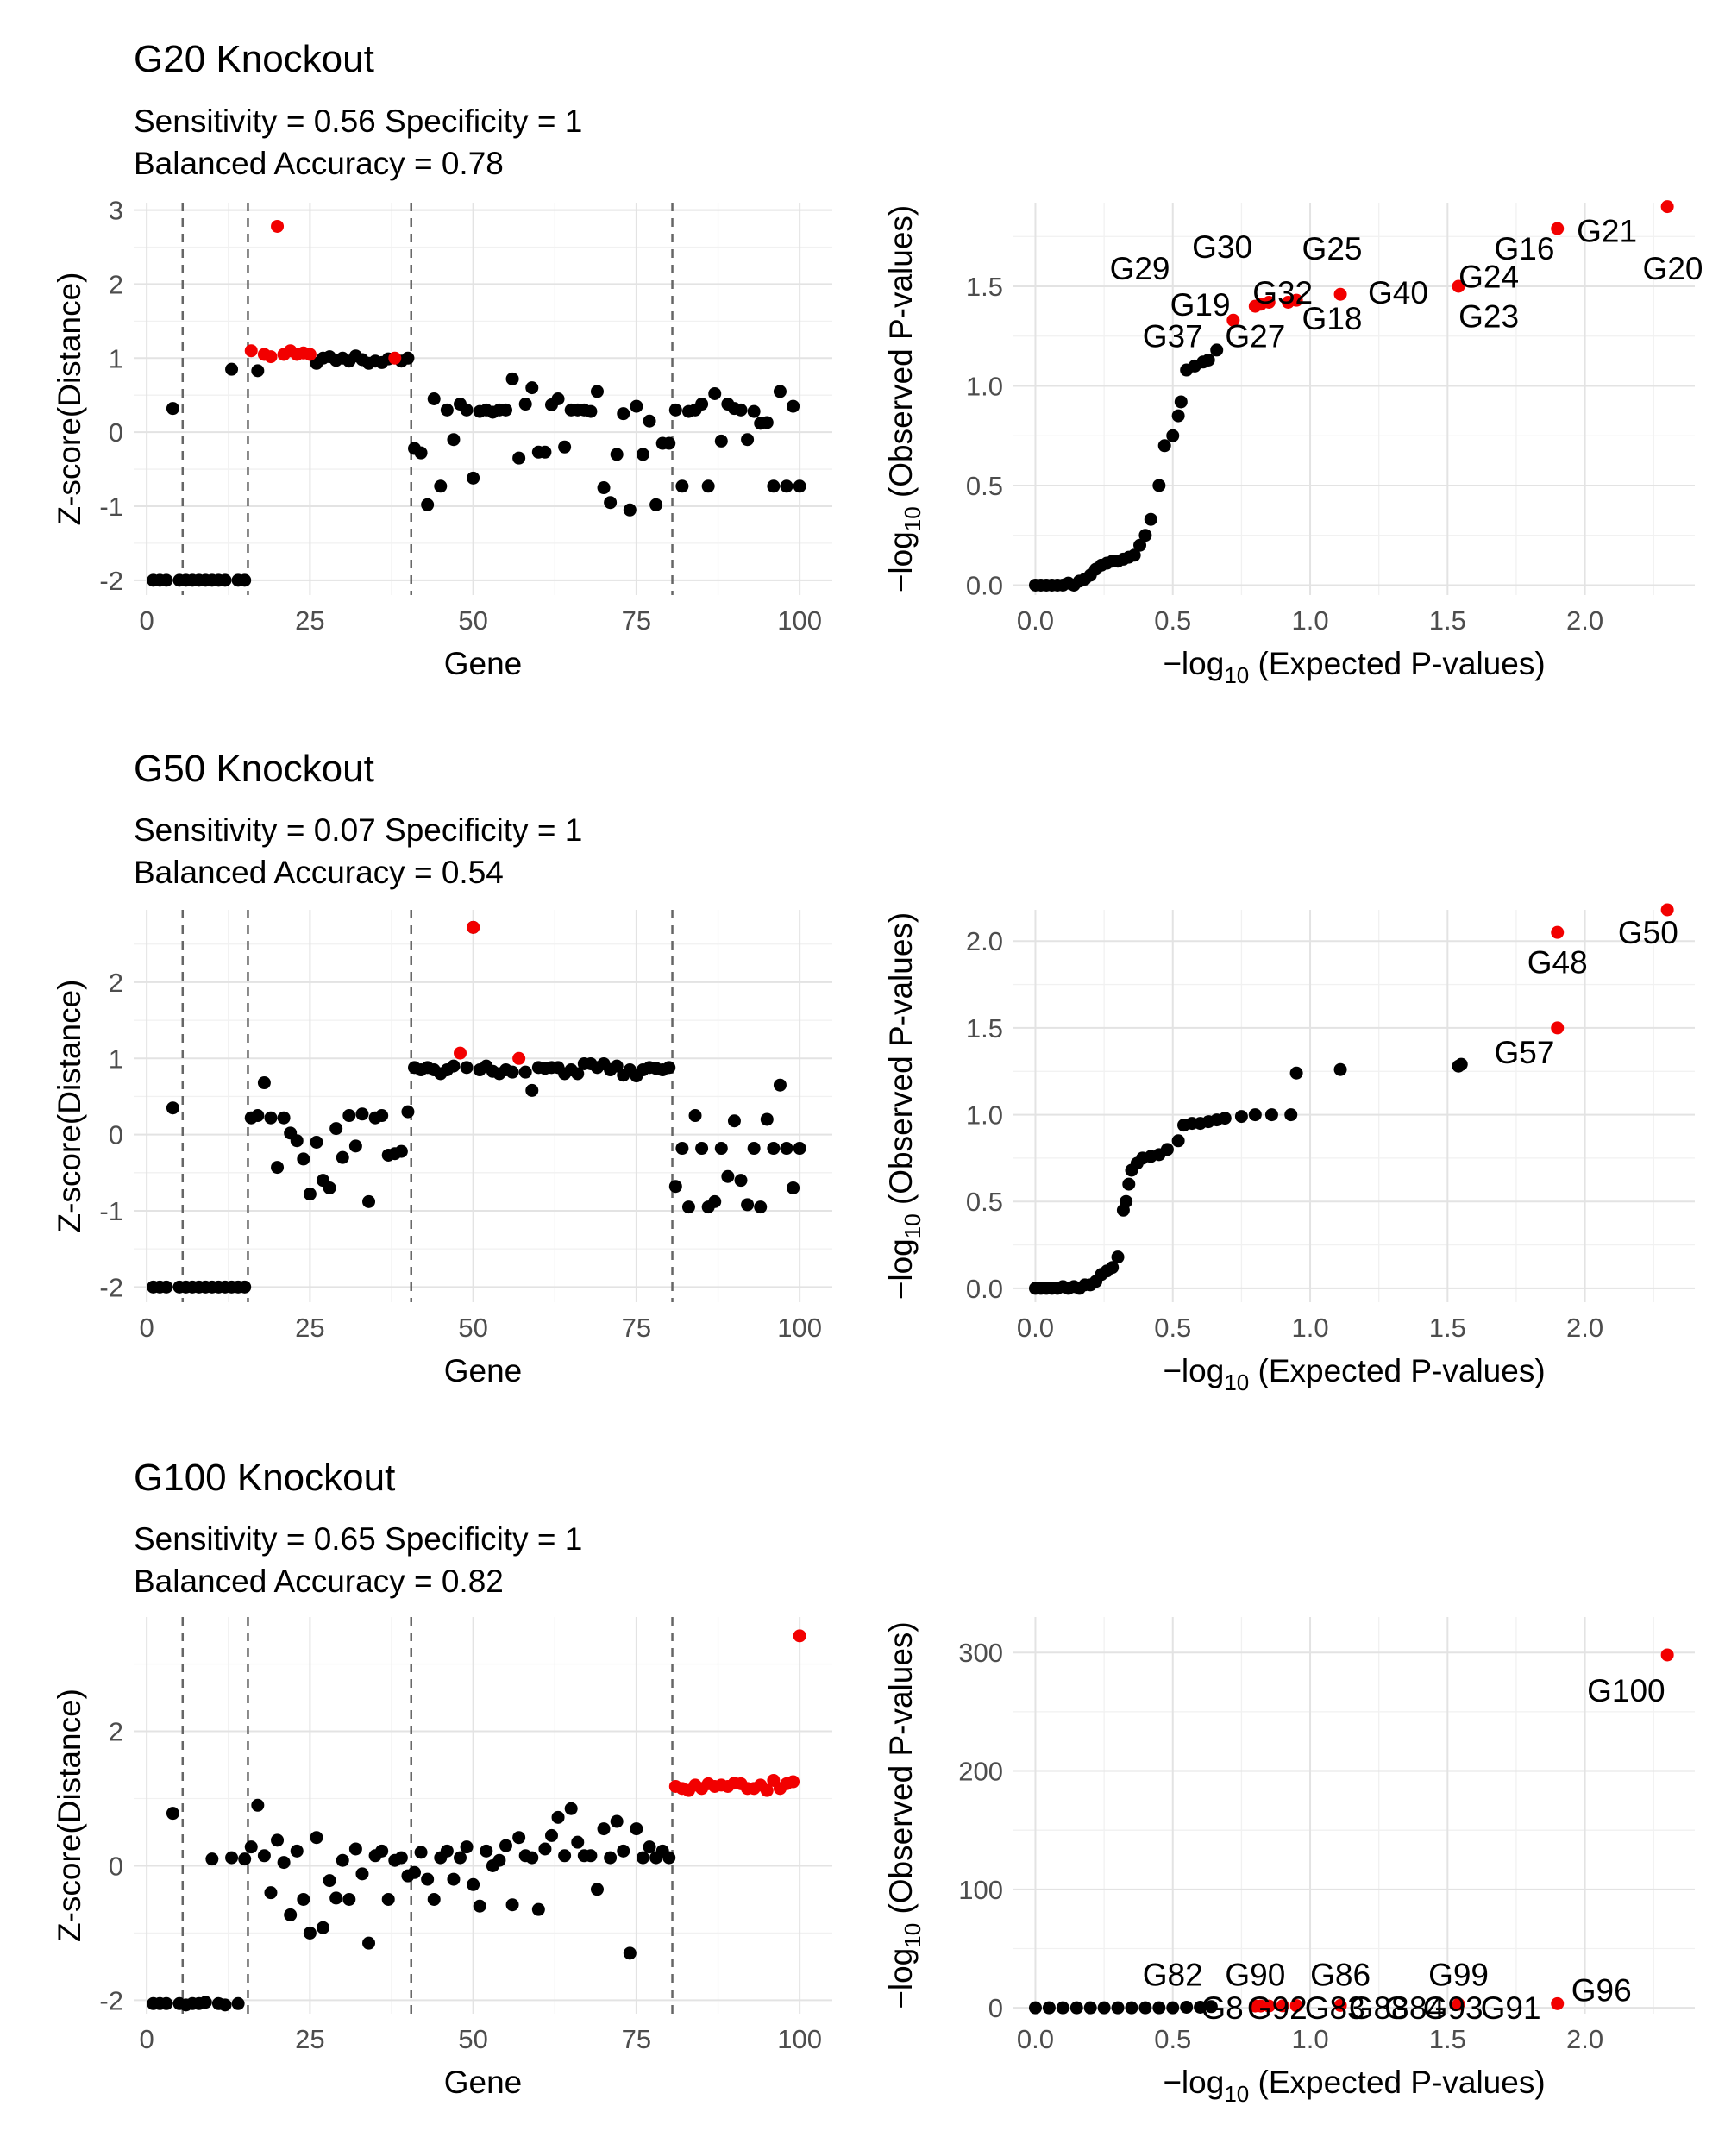  I want to click on point-label: G93, so click(1454, 2008).